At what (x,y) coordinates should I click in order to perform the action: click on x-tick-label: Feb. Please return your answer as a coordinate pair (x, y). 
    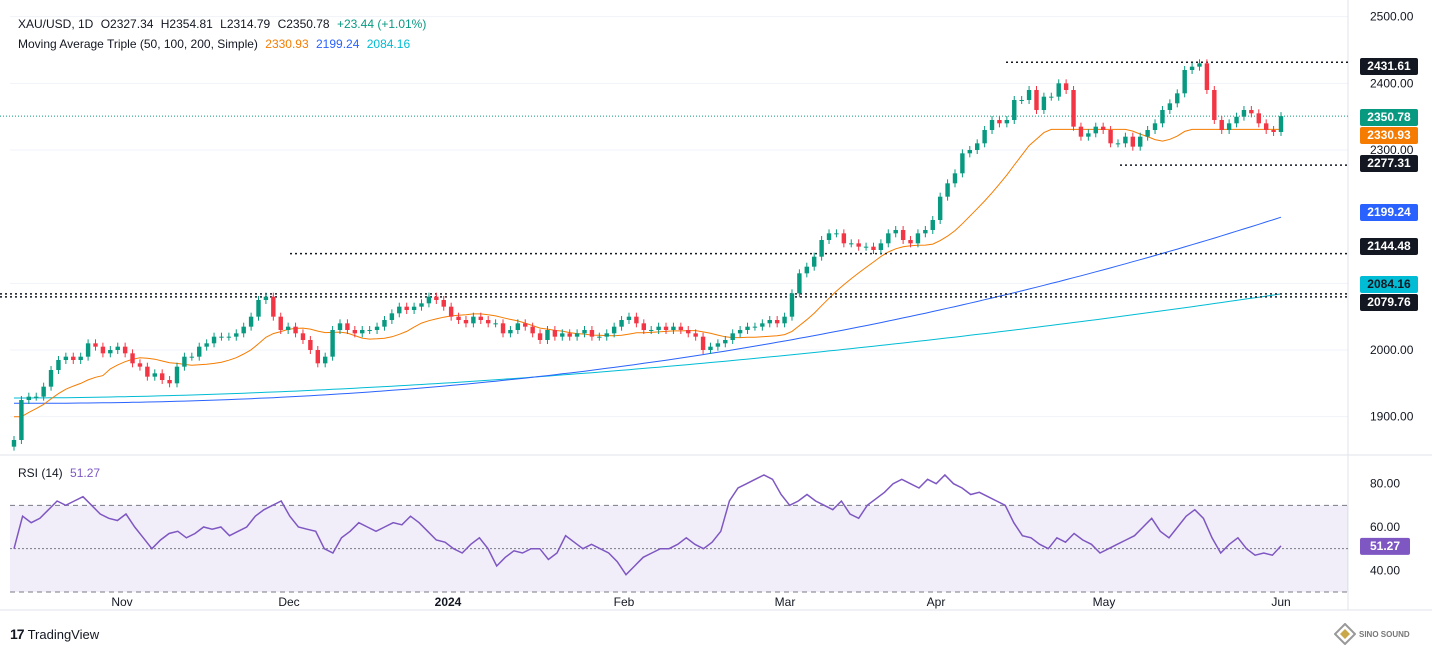
    Looking at the image, I should click on (624, 602).